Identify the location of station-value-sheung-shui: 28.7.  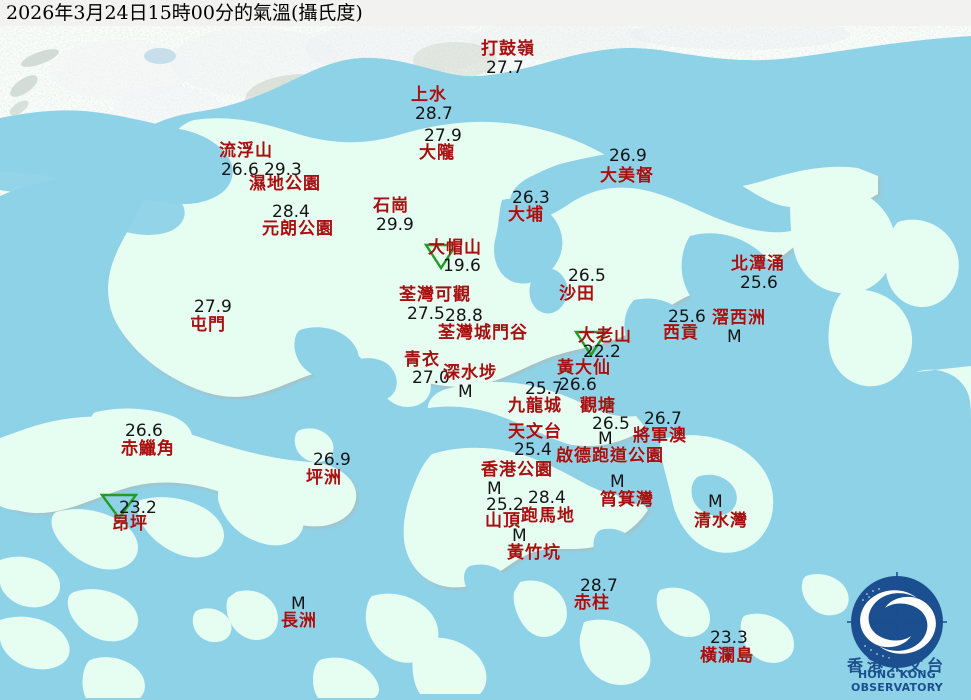
(434, 114).